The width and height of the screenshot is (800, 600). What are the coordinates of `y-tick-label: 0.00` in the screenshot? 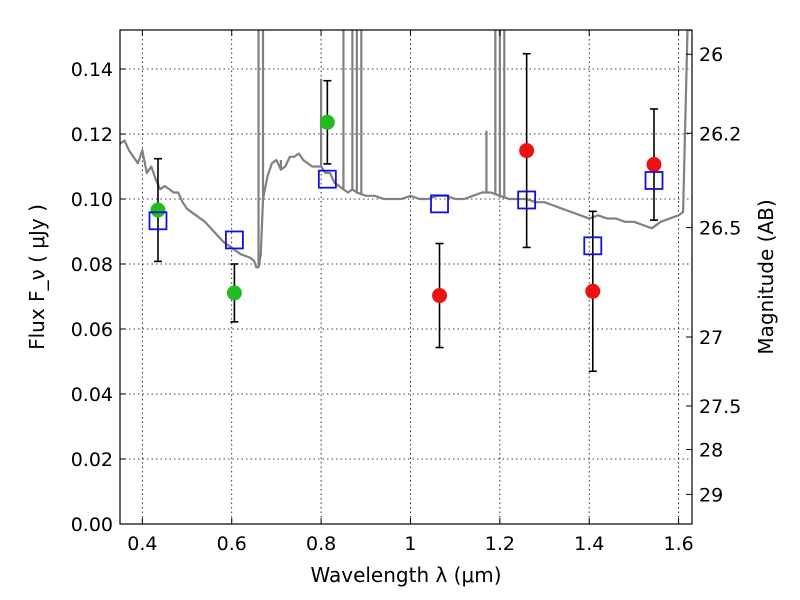 It's located at (92, 525).